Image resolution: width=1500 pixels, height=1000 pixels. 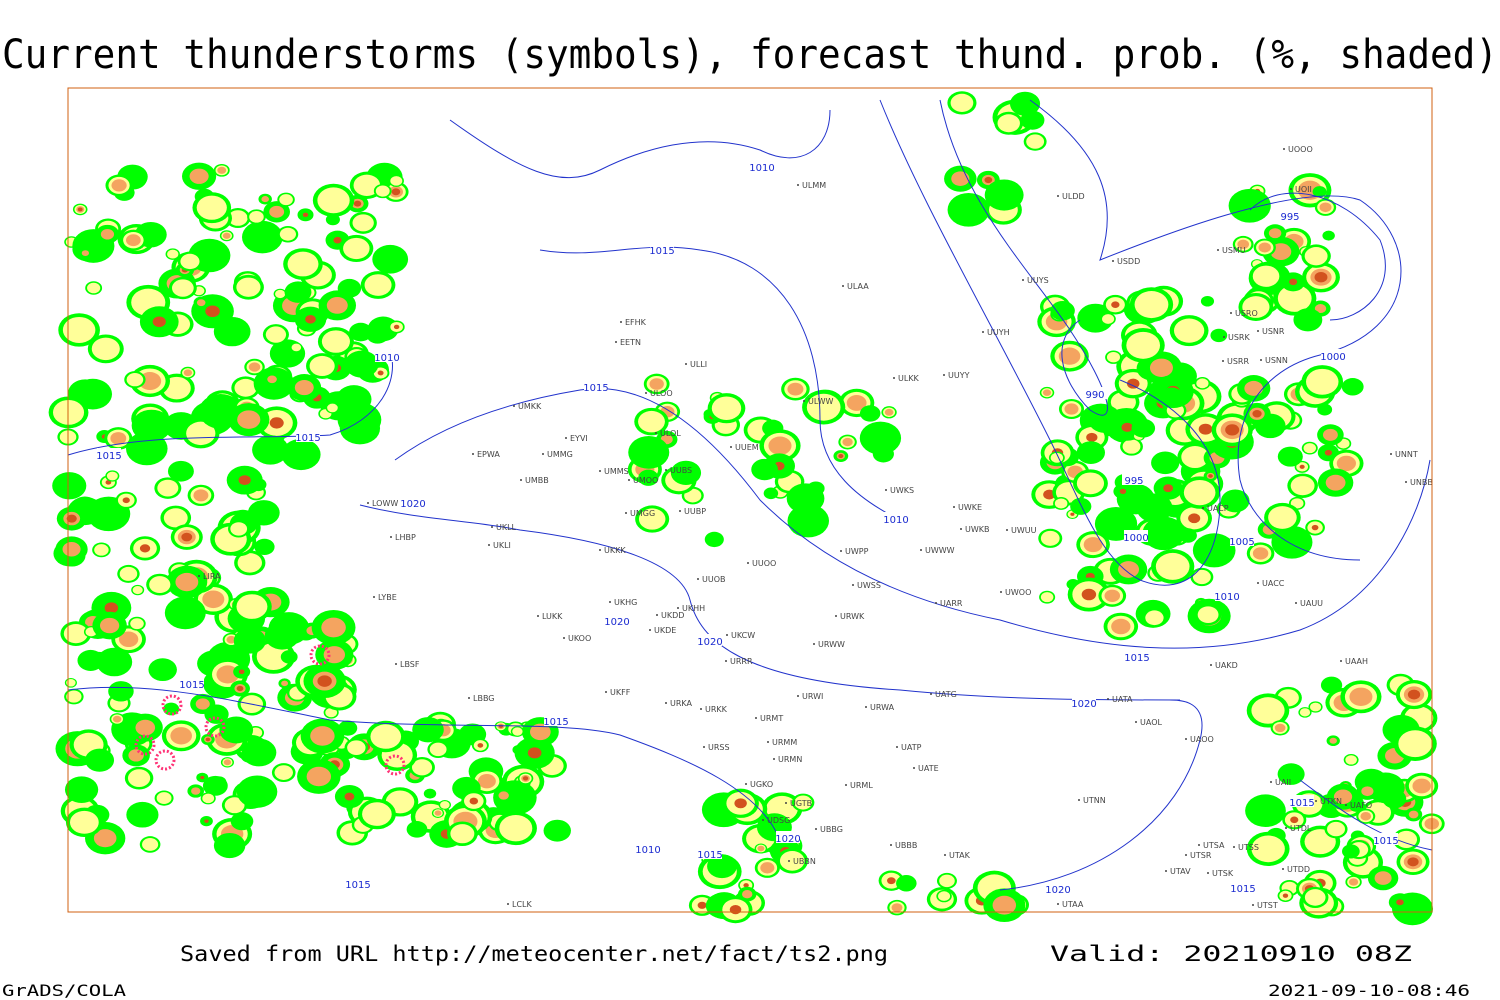 I want to click on station-label: ULWW, so click(x=820, y=401).